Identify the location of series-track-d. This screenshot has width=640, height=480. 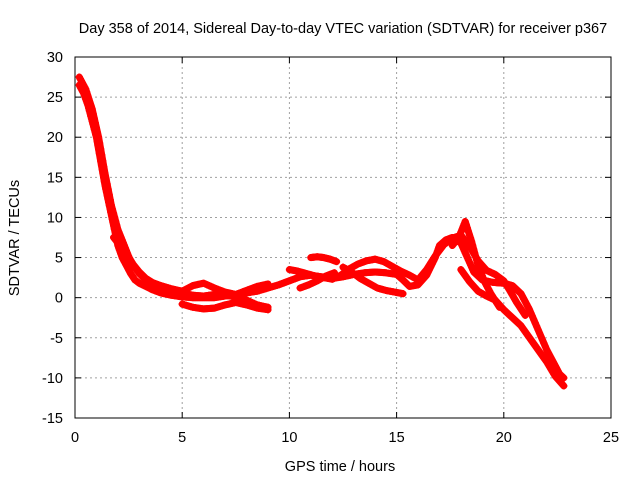
(225, 306).